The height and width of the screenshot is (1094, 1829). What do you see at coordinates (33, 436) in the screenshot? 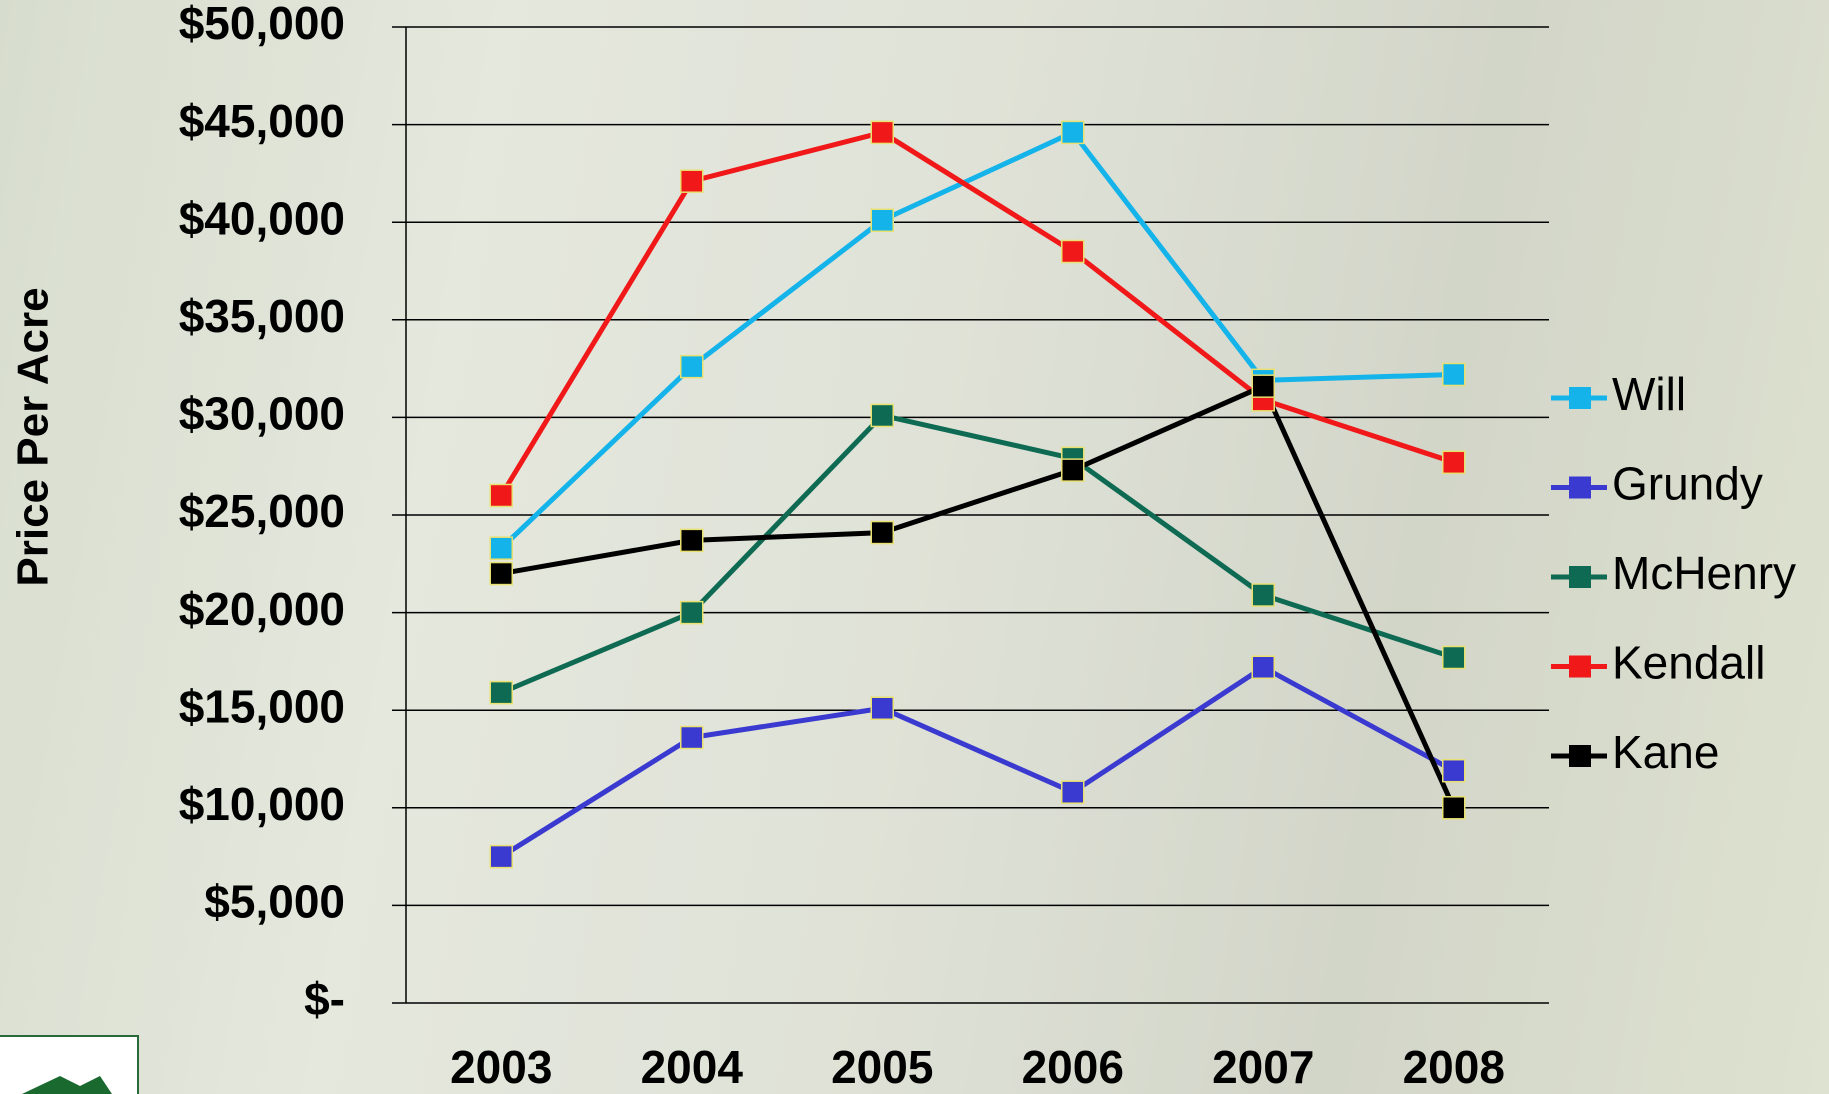
I see `y-axis-title: Price Per Acre` at bounding box center [33, 436].